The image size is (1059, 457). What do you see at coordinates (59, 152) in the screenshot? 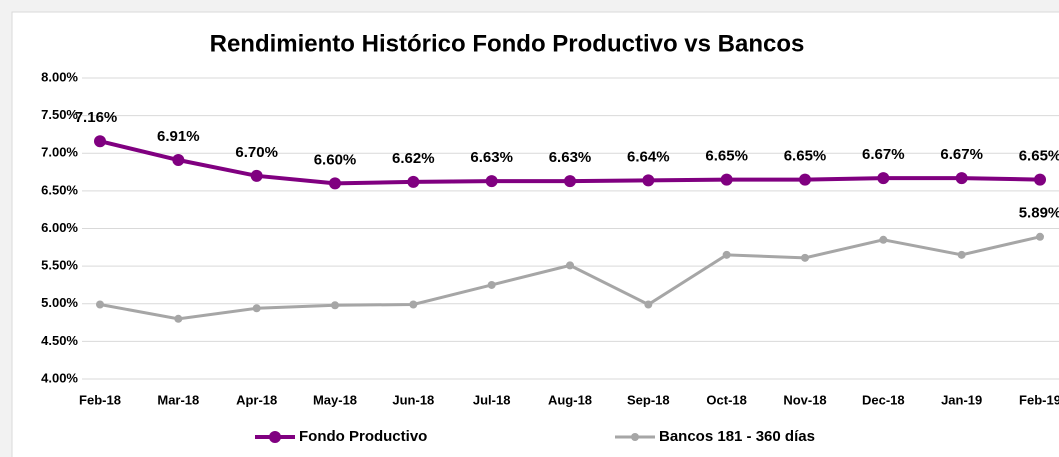
I see `y-tick-label: 7.00%` at bounding box center [59, 152].